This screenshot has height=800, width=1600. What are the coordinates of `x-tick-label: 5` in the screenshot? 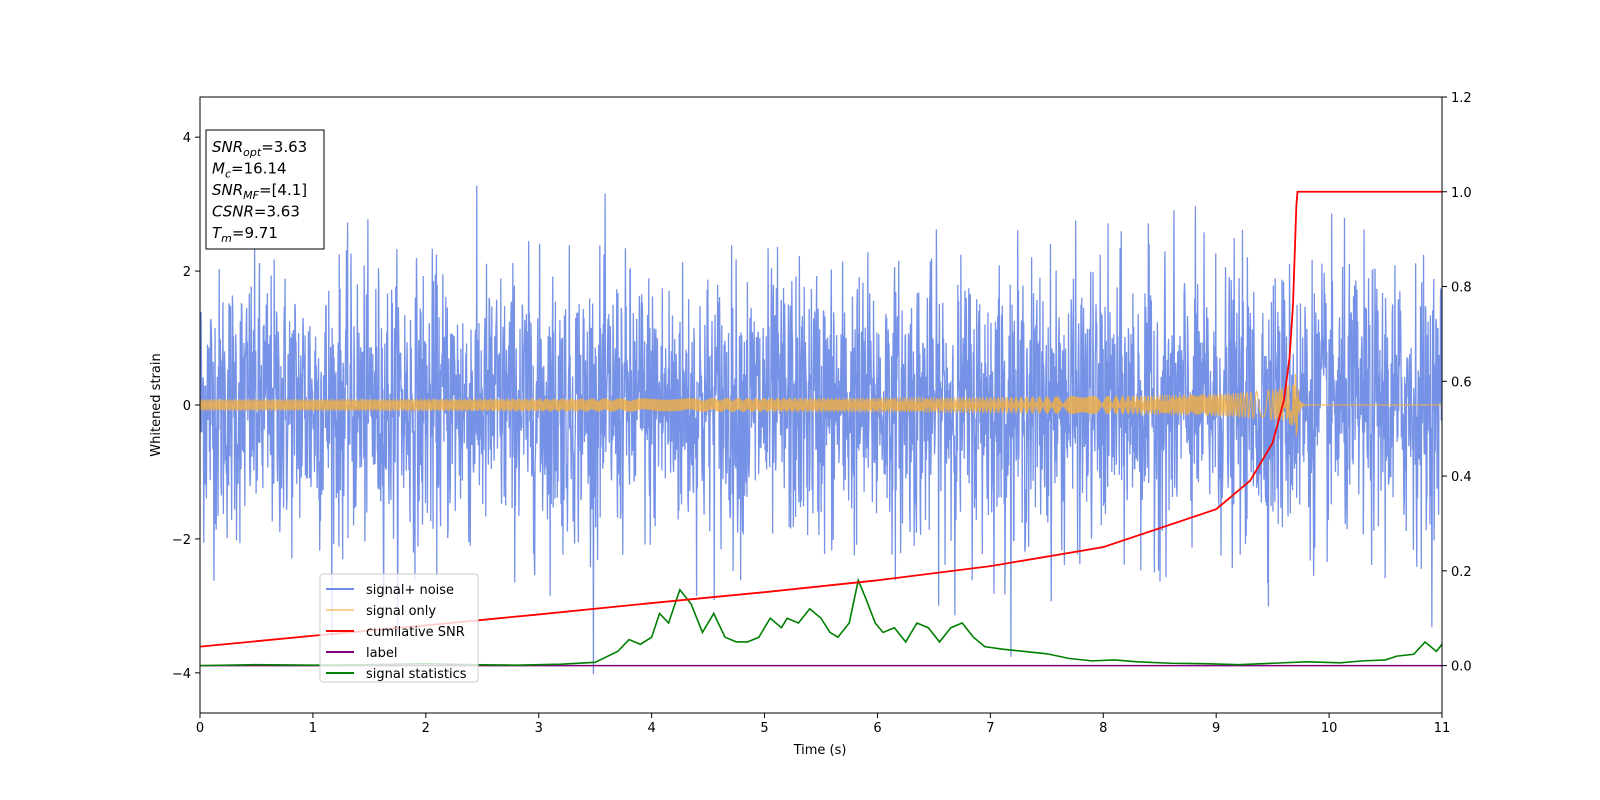 It's located at (764, 728).